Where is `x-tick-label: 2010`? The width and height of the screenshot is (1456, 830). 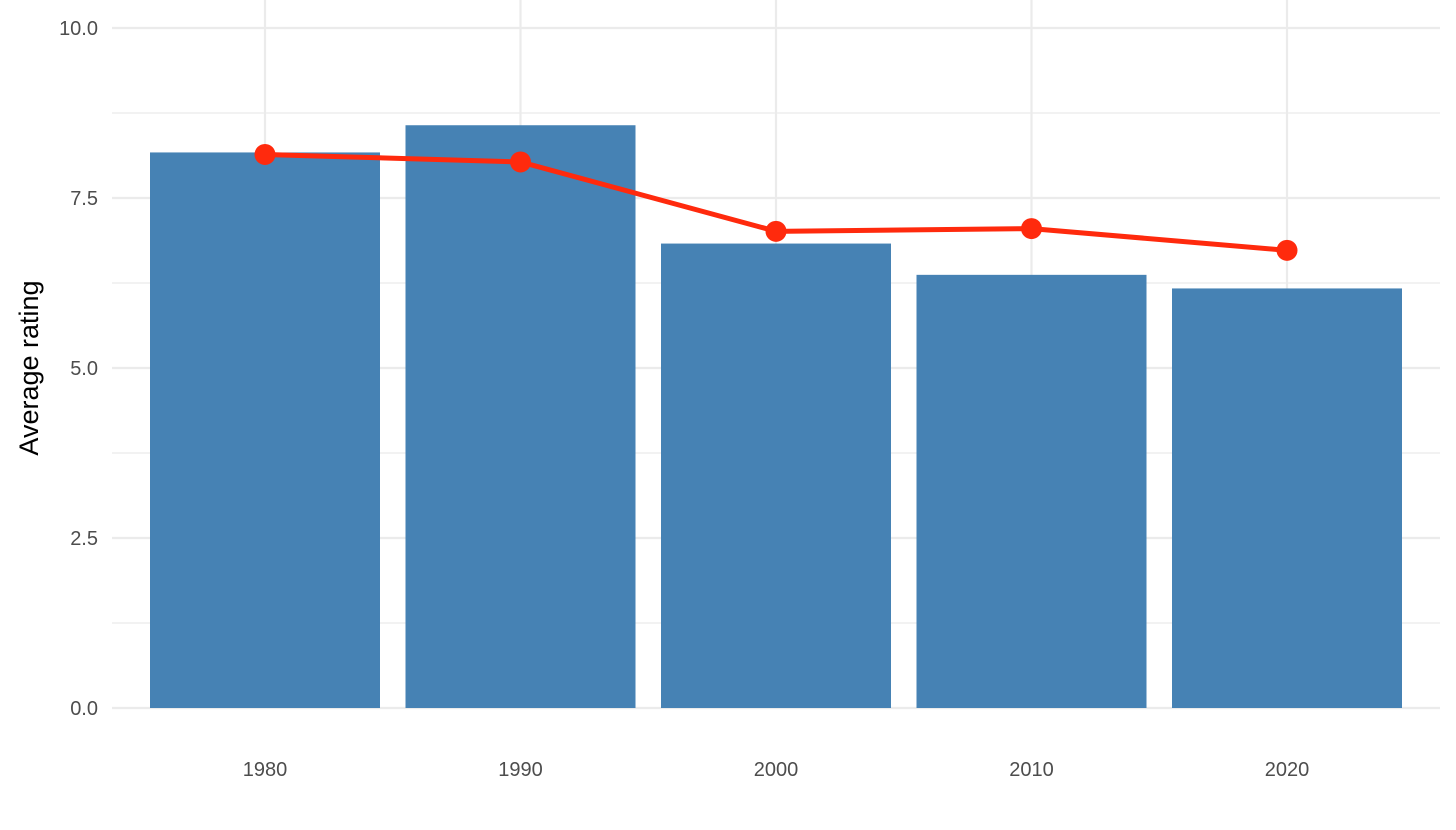 x-tick-label: 2010 is located at coordinates (1031, 770).